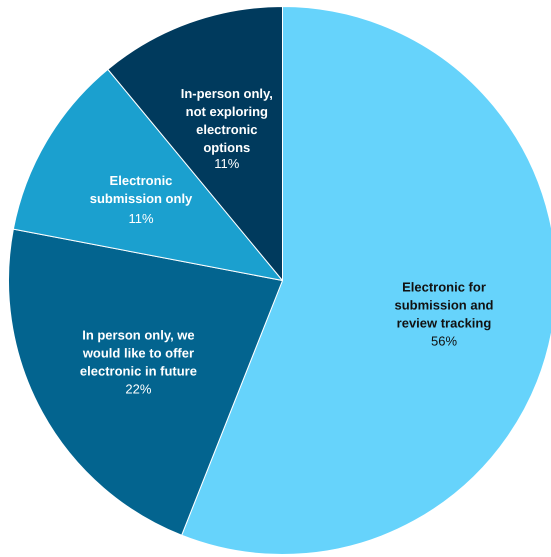  What do you see at coordinates (444, 304) in the screenshot?
I see `slice-label: Electronic for submission and review tracking` at bounding box center [444, 304].